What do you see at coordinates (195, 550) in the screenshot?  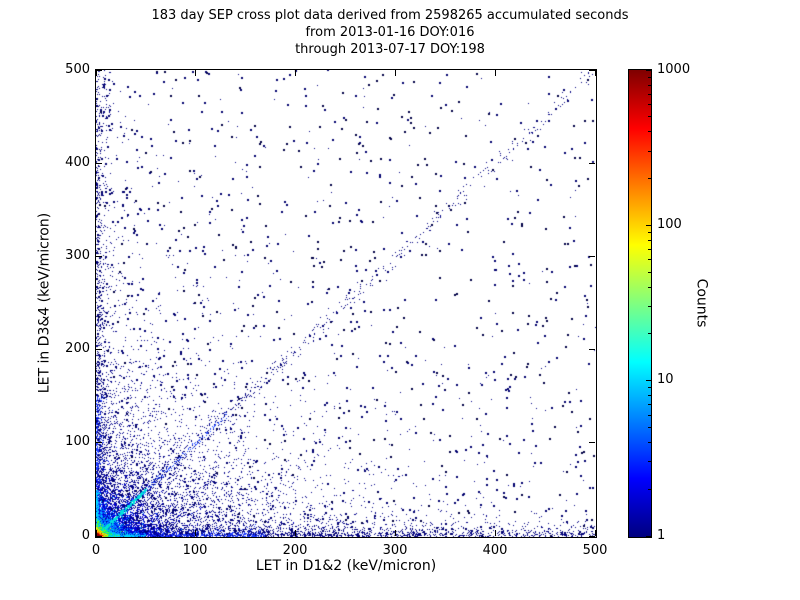 I see `x-tick-label: 100` at bounding box center [195, 550].